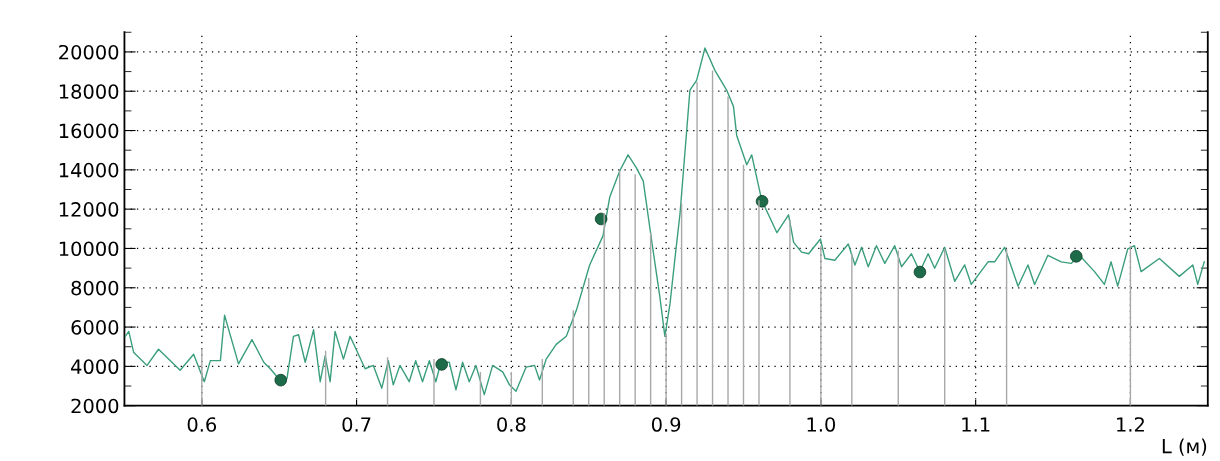  What do you see at coordinates (202, 424) in the screenshot?
I see `x-tick-label: 0.6` at bounding box center [202, 424].